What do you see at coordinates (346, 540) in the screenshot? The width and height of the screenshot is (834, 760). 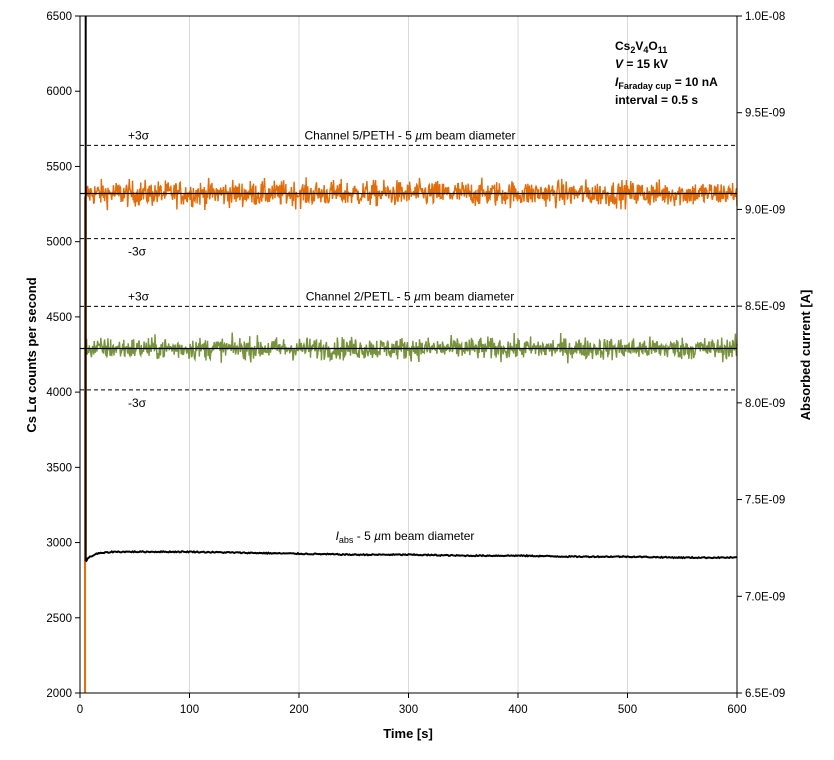 I see `series-label-sub: abs` at bounding box center [346, 540].